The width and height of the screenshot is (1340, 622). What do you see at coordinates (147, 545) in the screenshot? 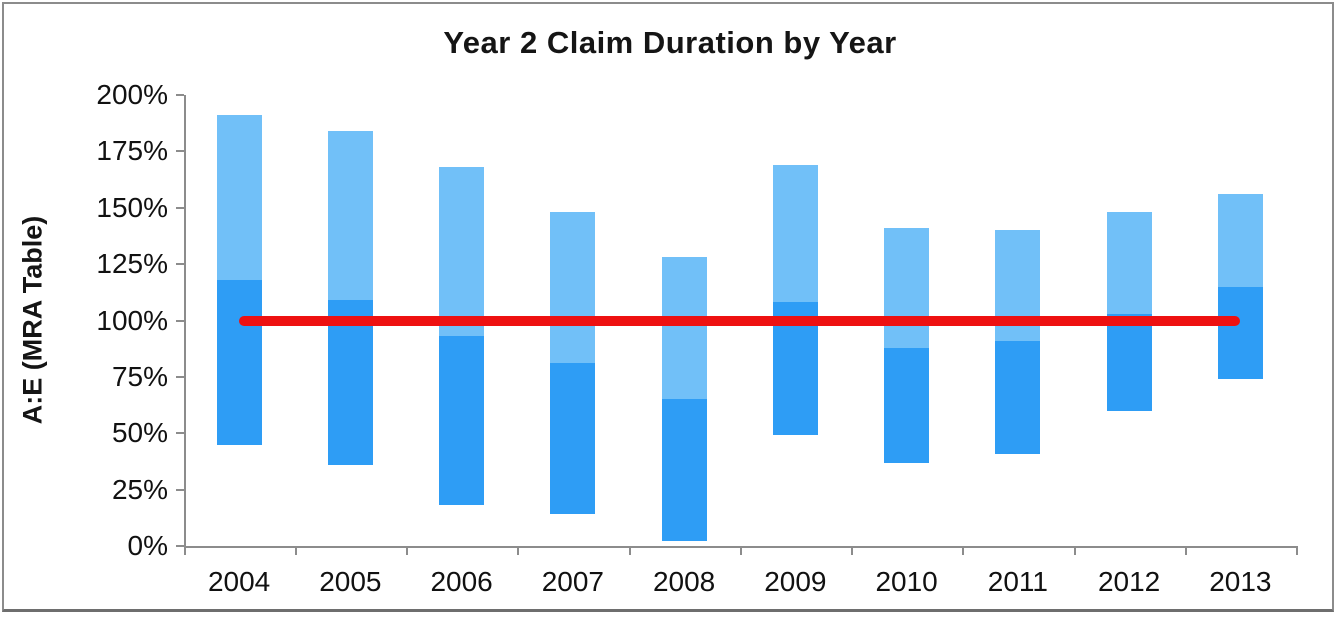
I see `y-tick-label: 0%` at bounding box center [147, 545].